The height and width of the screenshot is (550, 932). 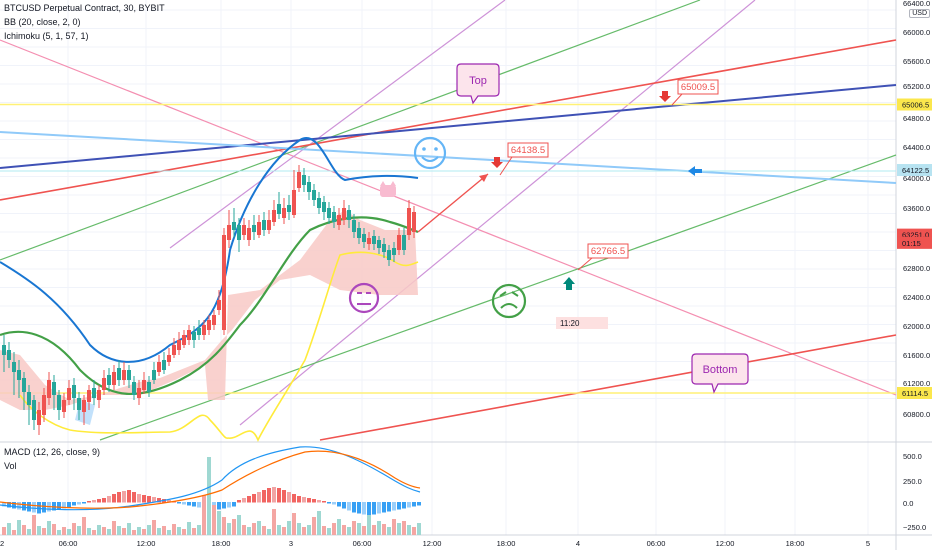 What do you see at coordinates (916, 4) in the screenshot?
I see `price-tick-top: 66400.0` at bounding box center [916, 4].